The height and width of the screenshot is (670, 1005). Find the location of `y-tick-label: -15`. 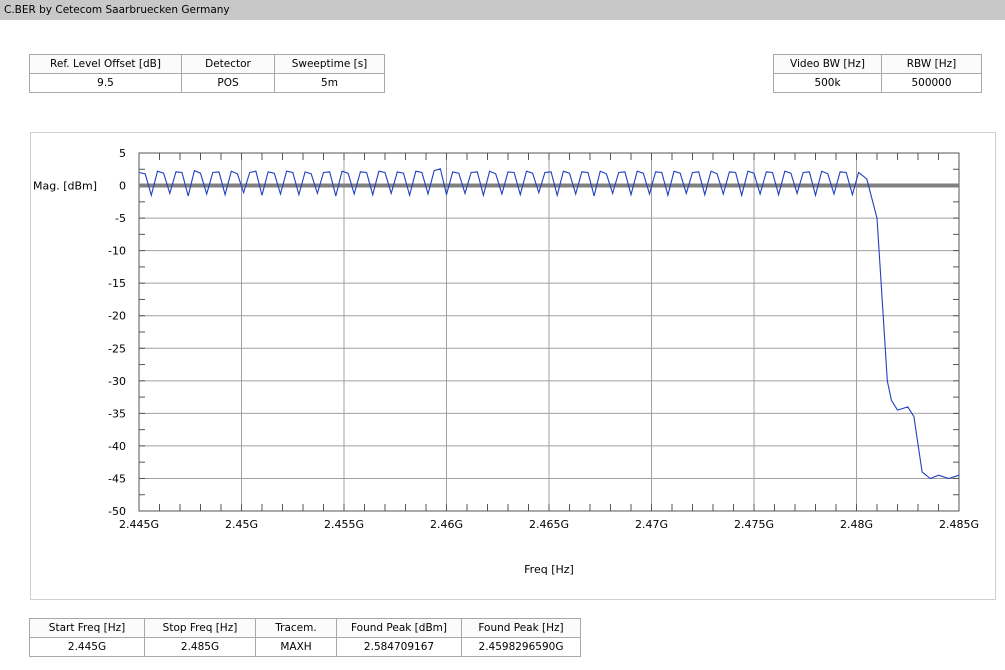

y-tick-label: -15 is located at coordinates (117, 283).